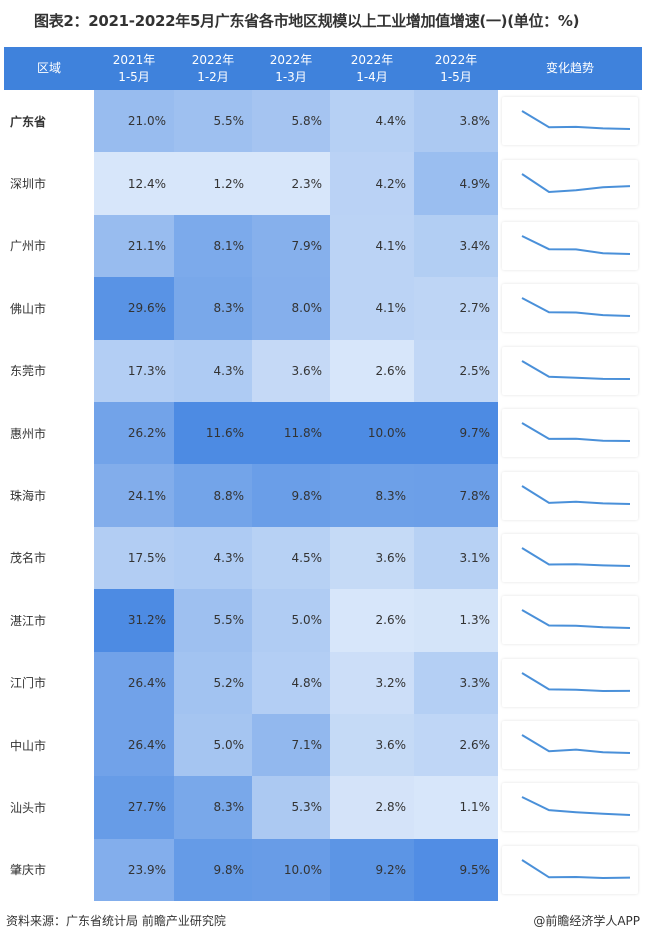 The image size is (646, 942). I want to click on region-label: 湛江市, so click(49, 620).